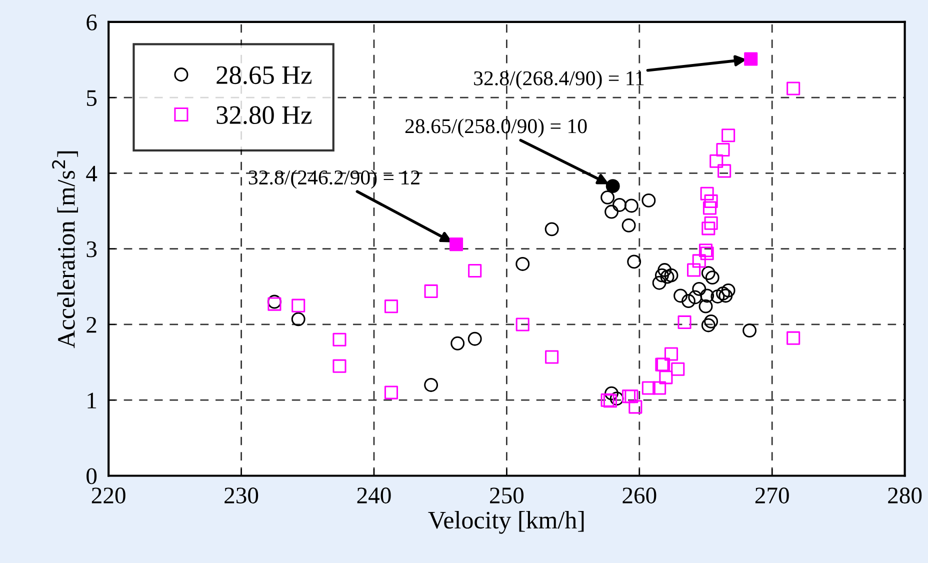  Describe the element at coordinates (639, 496) in the screenshot. I see `x-tick-label: 260` at that location.